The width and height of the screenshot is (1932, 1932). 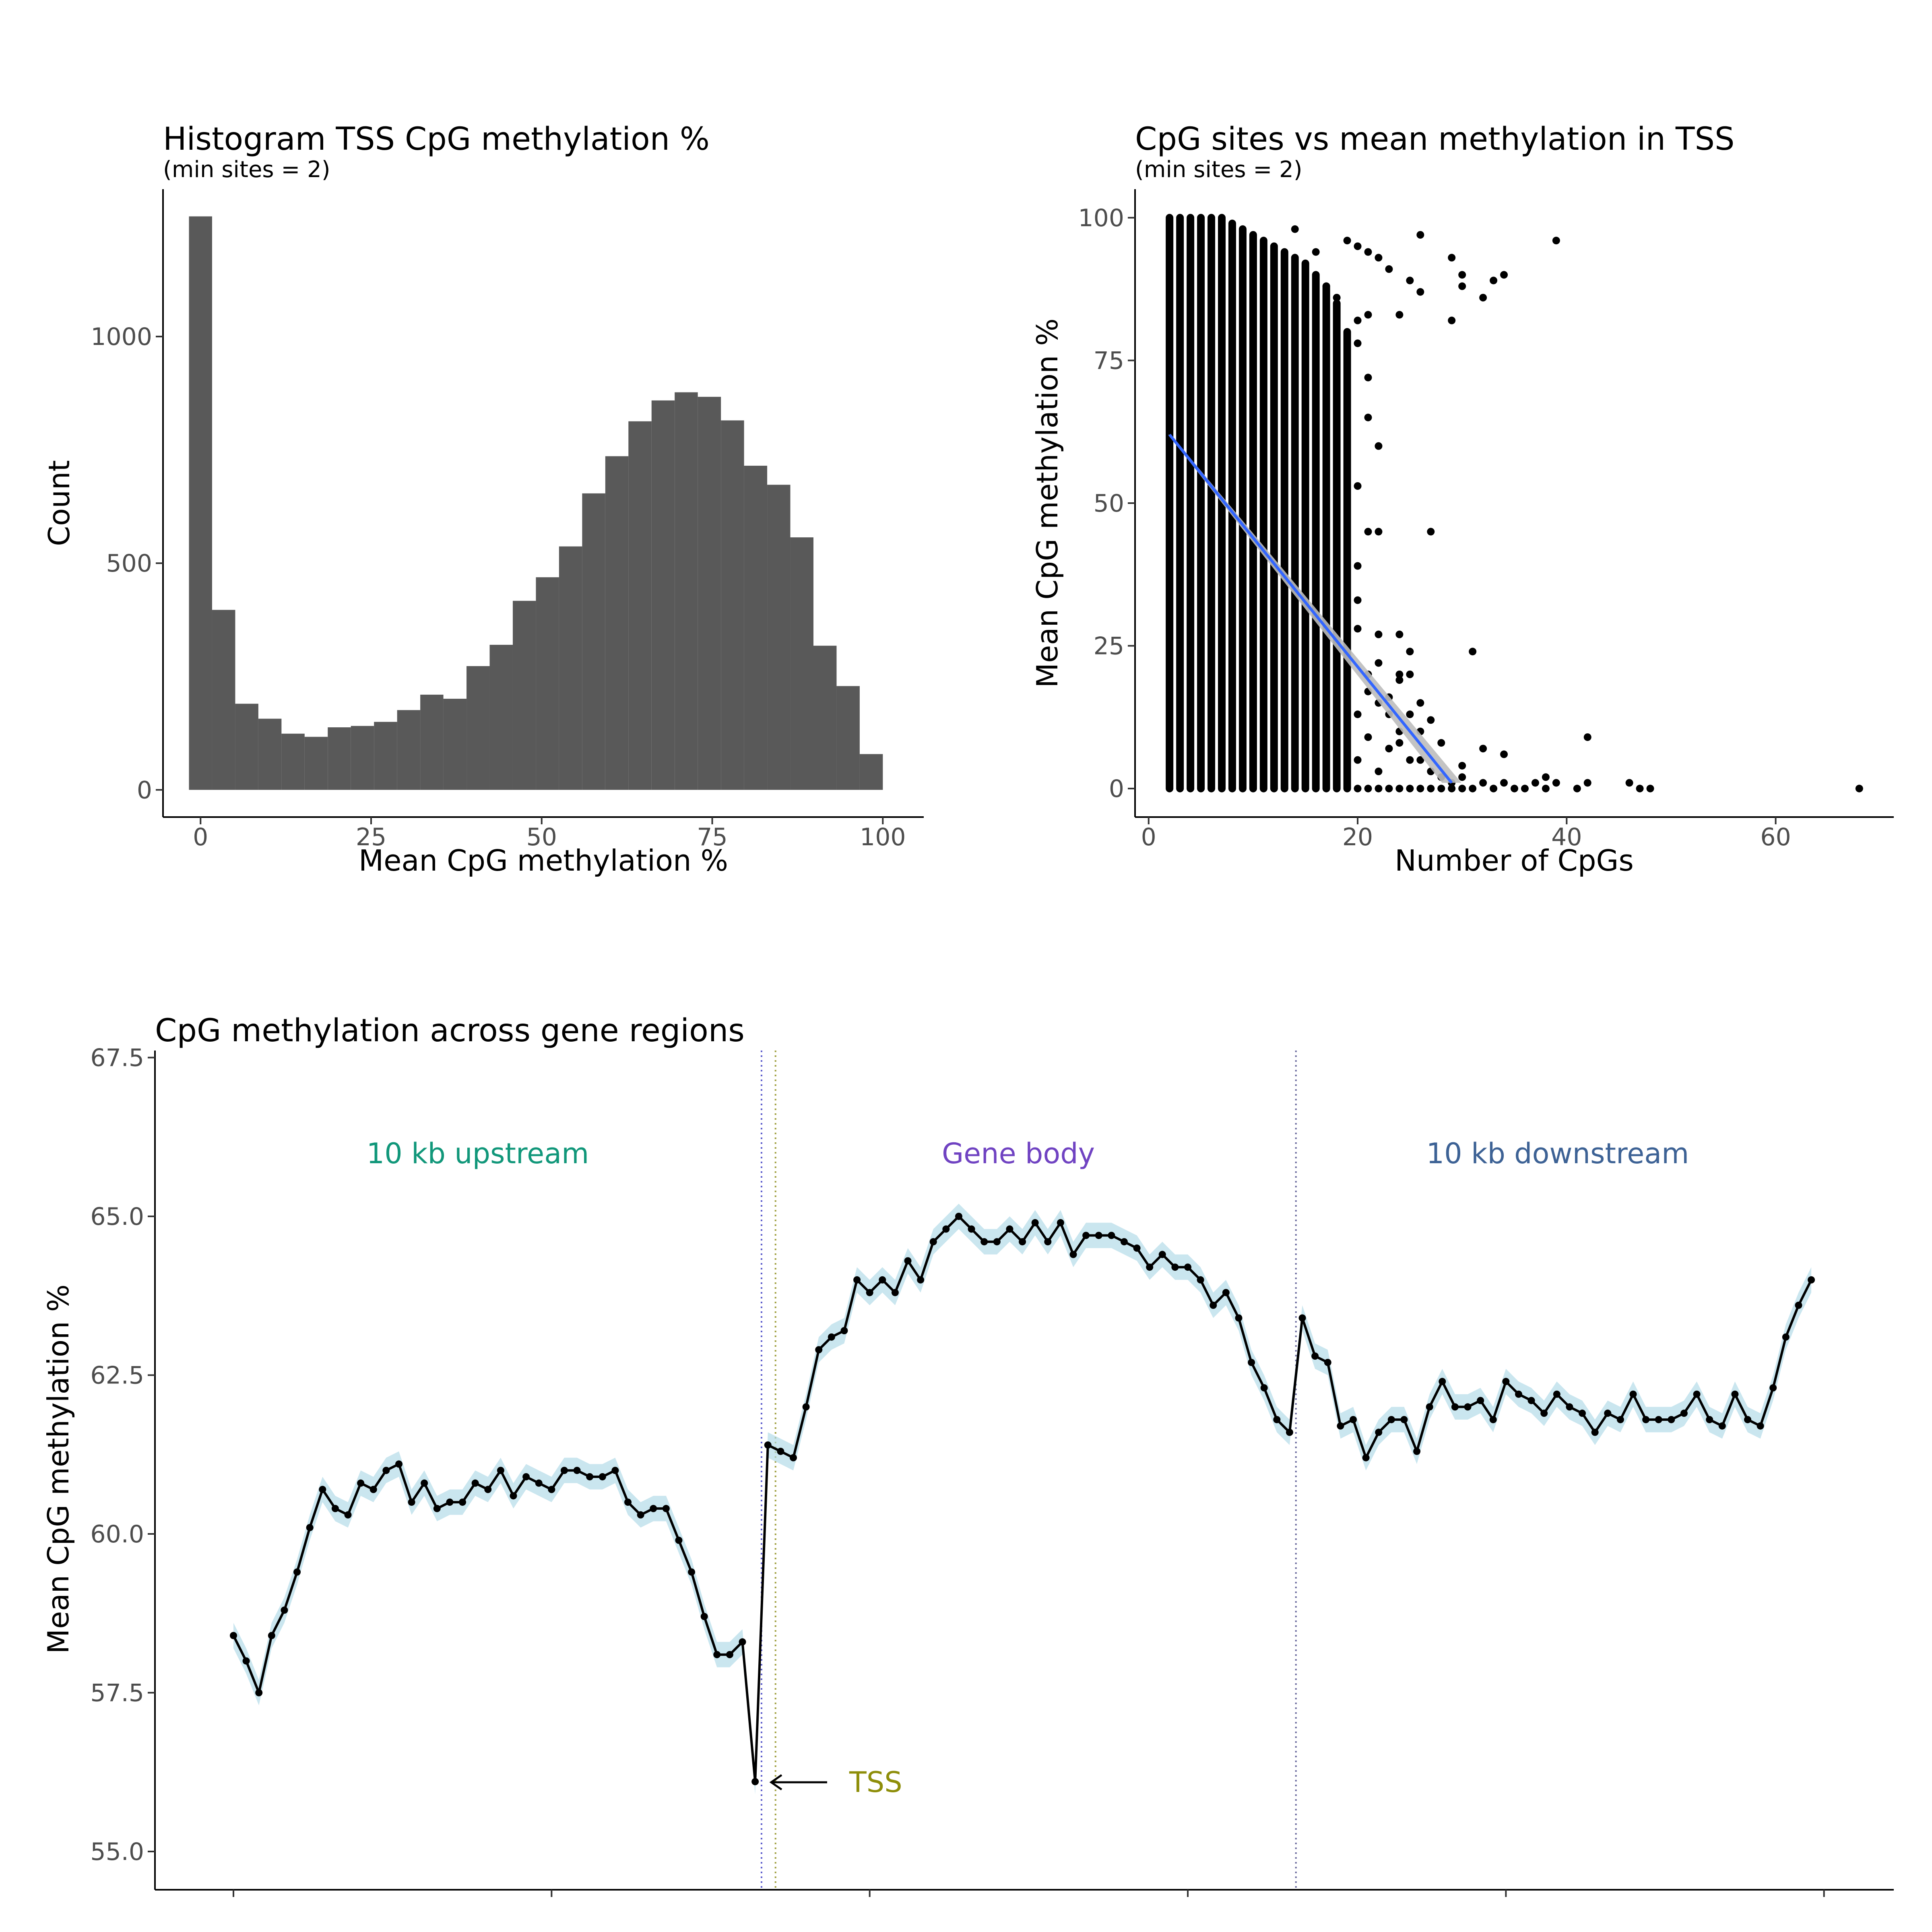 What do you see at coordinates (1557, 1153) in the screenshot?
I see `region-label-downstream: 10 kb downstream` at bounding box center [1557, 1153].